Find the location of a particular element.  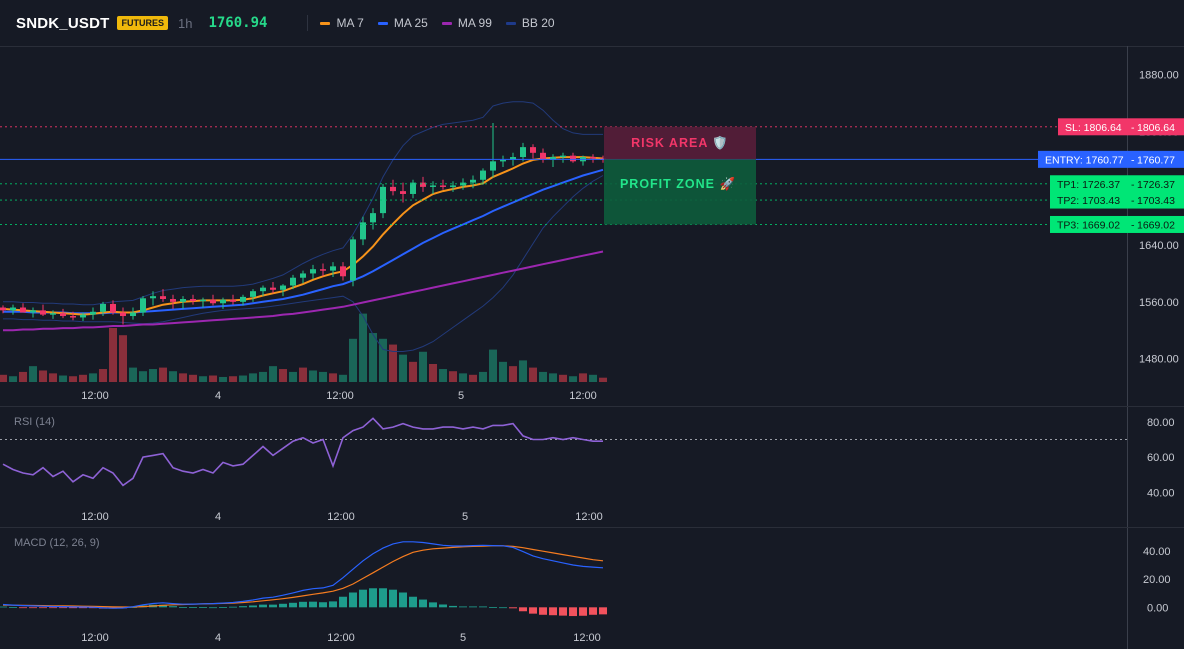

tp2-tag-label: TP2: 1703.43 is located at coordinates (1088, 201).